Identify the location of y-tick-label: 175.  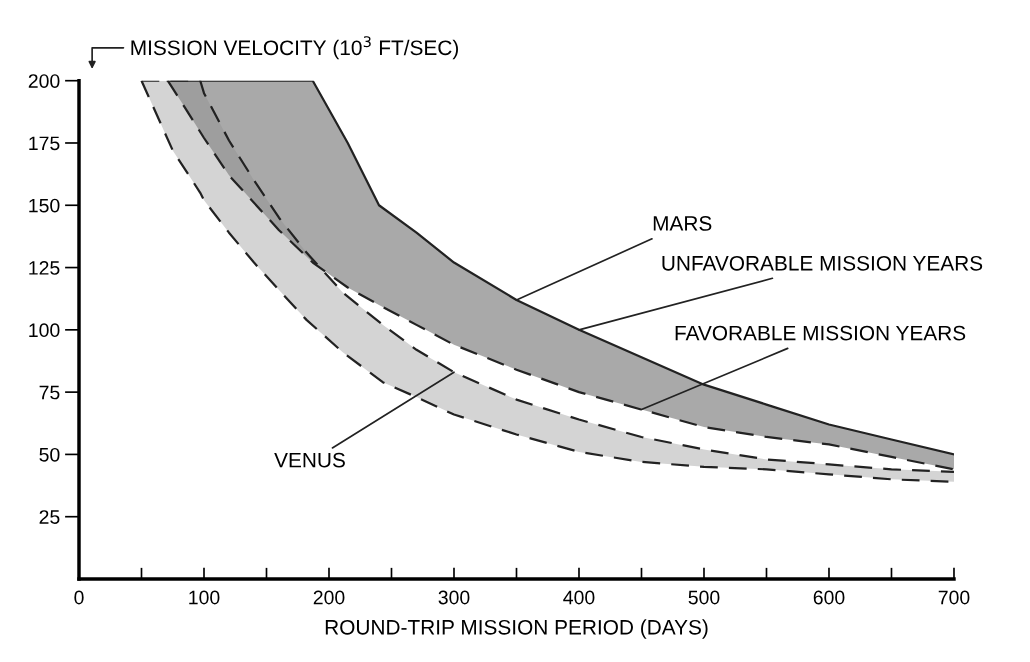
(44, 143).